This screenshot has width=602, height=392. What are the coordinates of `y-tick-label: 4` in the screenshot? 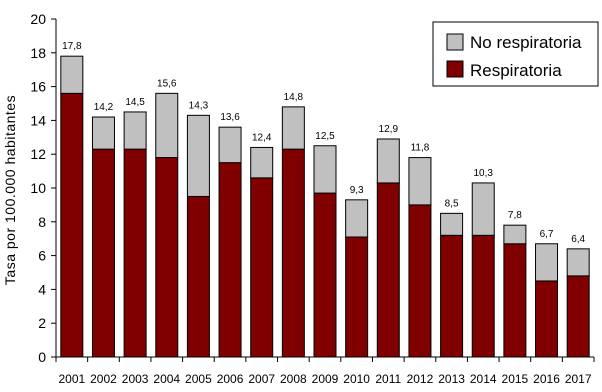 It's located at (42, 289).